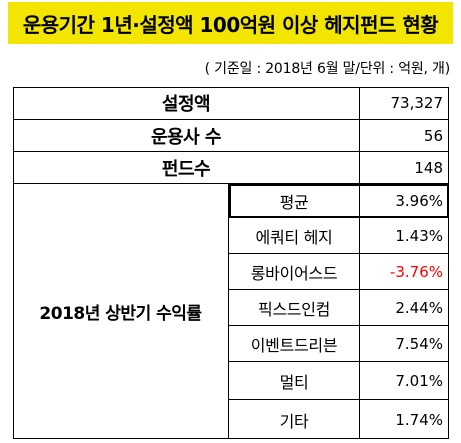  Describe the element at coordinates (186, 169) in the screenshot. I see `summary-label: 펀드수` at that location.